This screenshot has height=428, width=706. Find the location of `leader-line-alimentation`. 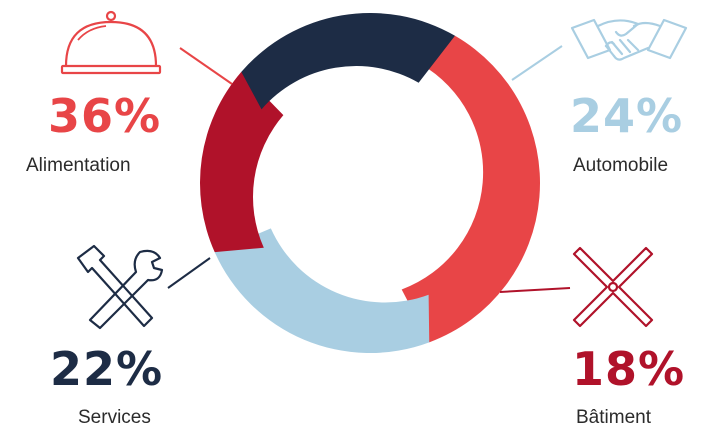

leader-line-alimentation is located at coordinates (206, 66).